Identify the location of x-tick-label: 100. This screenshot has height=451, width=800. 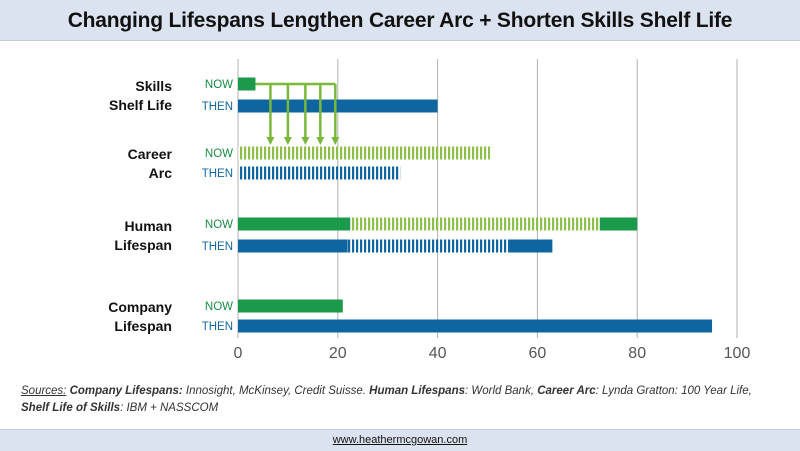
(737, 353).